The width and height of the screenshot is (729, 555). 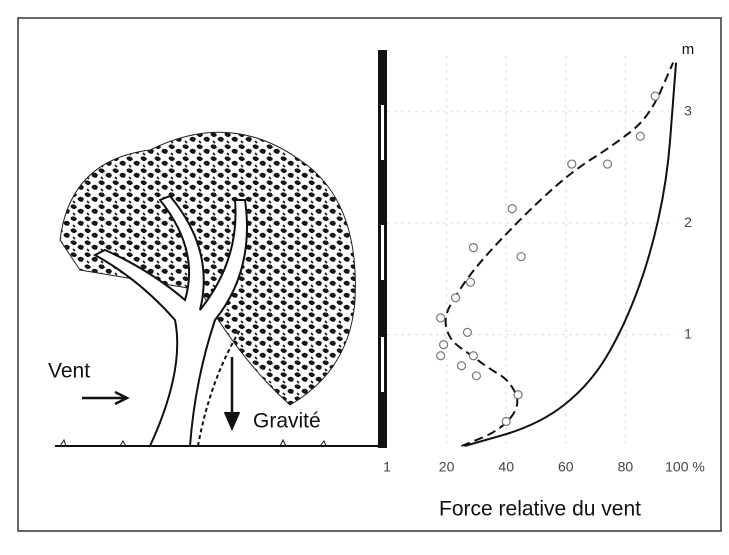 What do you see at coordinates (685, 467) in the screenshot?
I see `x-tick-label: 100 %` at bounding box center [685, 467].